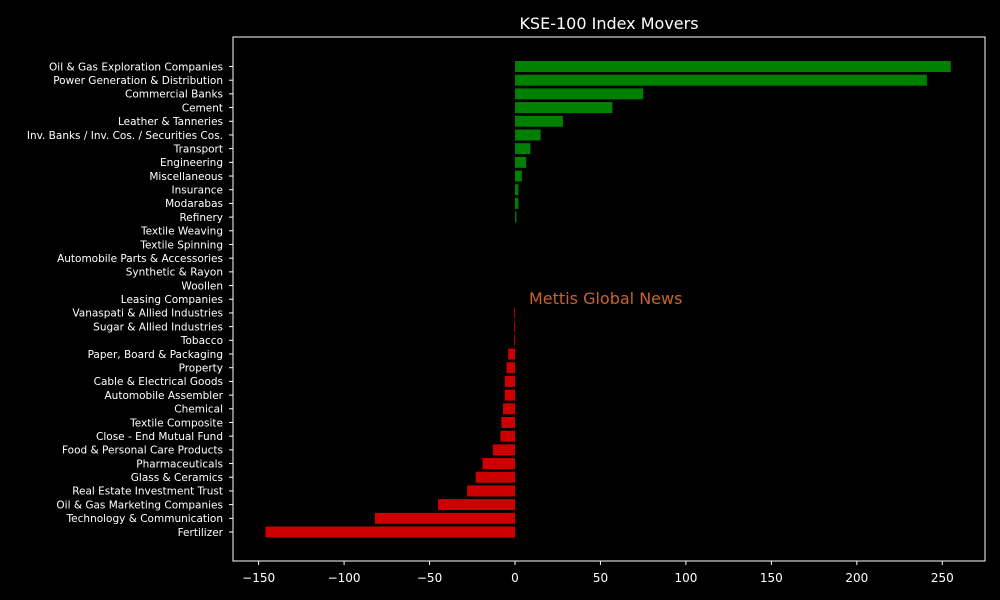 The image size is (1000, 600). I want to click on x-tick-label: 150, so click(771, 578).